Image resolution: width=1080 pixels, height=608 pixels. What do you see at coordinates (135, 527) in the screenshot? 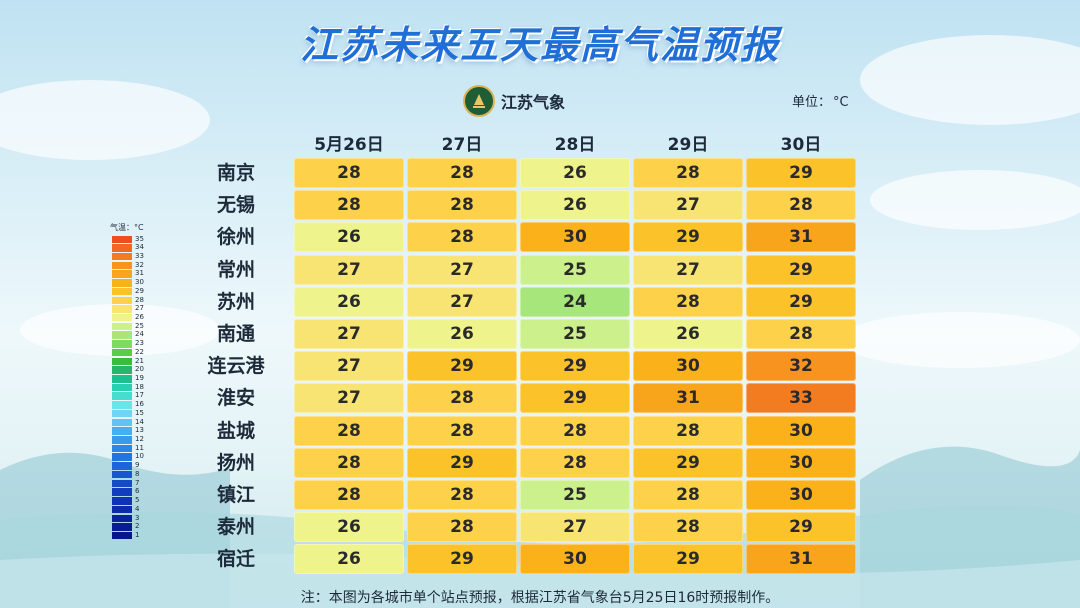
I see `legend-item: 2` at bounding box center [135, 527].